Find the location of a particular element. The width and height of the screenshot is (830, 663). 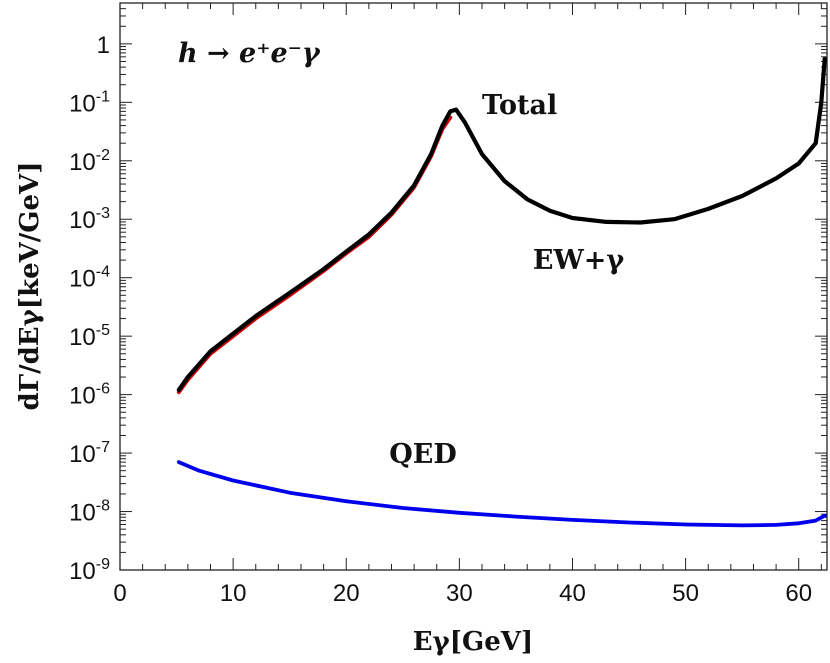

x-tick-label: 0 is located at coordinates (119, 593).